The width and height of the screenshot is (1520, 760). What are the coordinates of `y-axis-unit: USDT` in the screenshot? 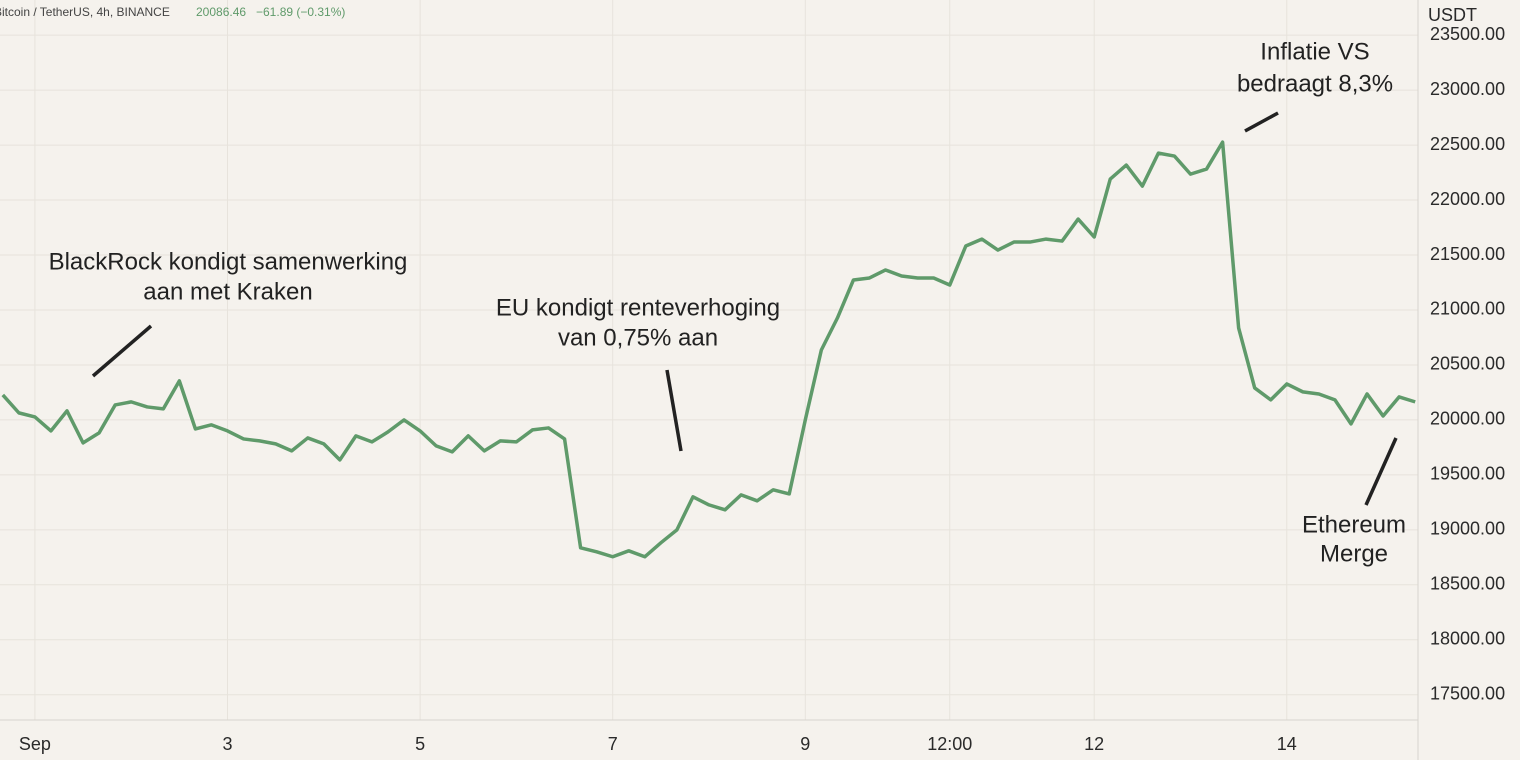 It's located at (1452, 15).